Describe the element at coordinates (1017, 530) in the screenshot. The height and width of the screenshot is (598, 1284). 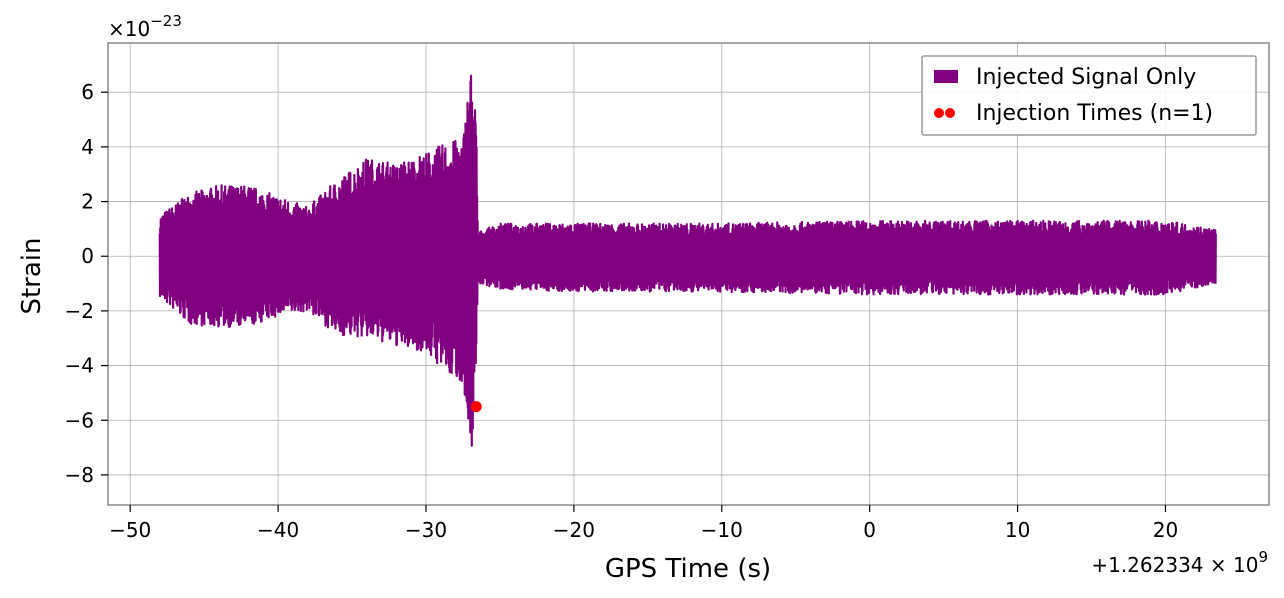
I see `x-tick-label: 10` at that location.